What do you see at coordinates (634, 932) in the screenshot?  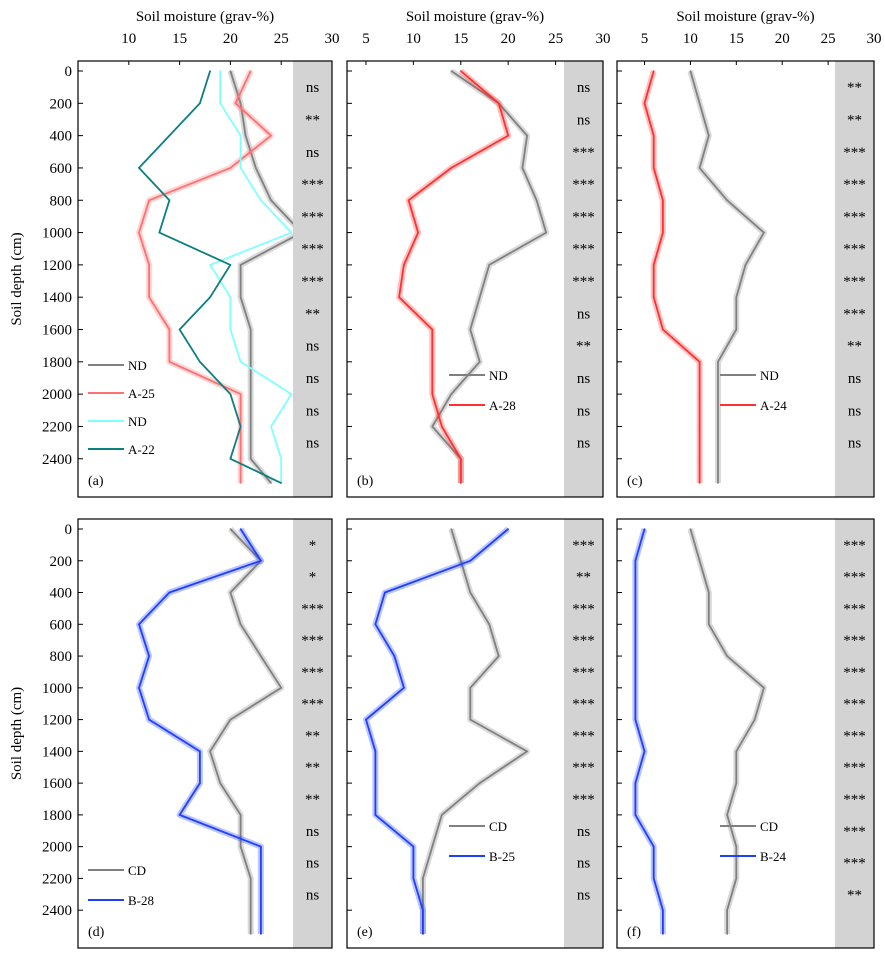 I see `panel-letter: (f)` at bounding box center [634, 932].